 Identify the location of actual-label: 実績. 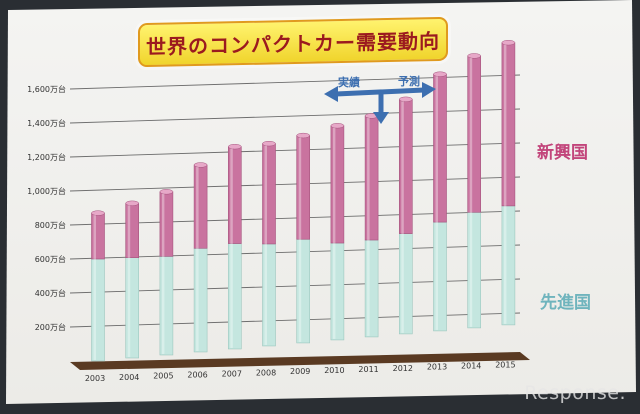
(349, 82).